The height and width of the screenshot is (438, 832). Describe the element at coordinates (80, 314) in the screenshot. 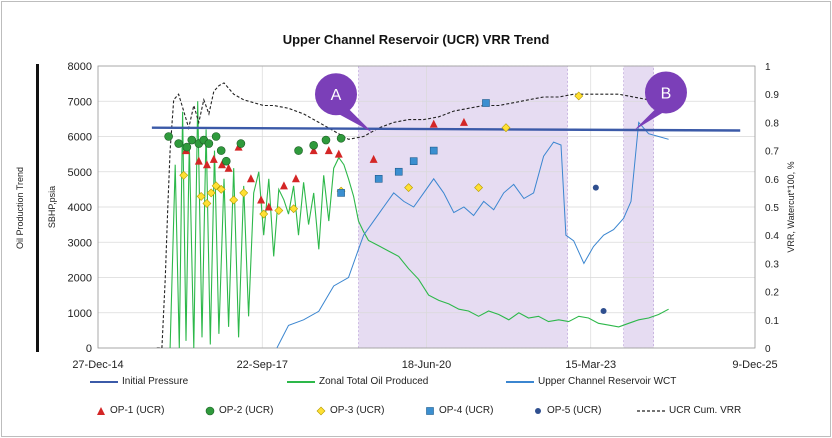

I see `y-tick-label: 1000` at that location.